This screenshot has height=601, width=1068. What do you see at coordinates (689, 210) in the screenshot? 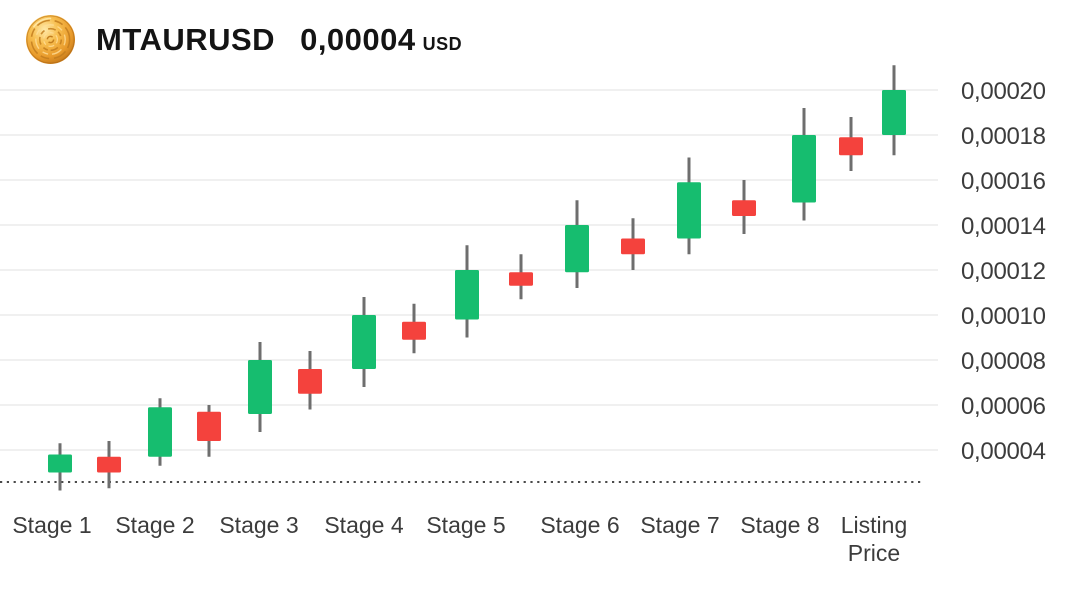
I see `candle-13-body-up` at bounding box center [689, 210].